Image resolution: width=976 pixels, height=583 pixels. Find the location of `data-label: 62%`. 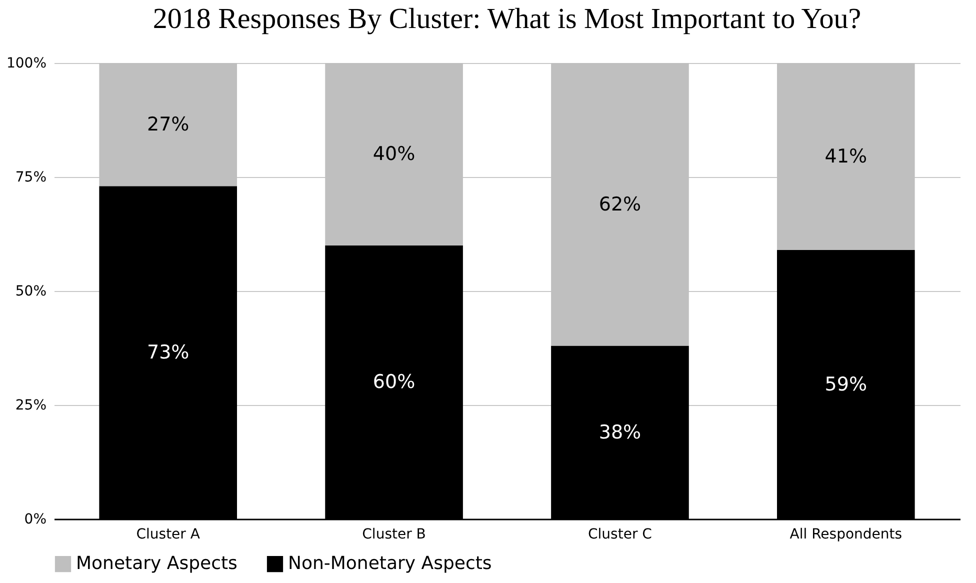

data-label: 62% is located at coordinates (620, 204).